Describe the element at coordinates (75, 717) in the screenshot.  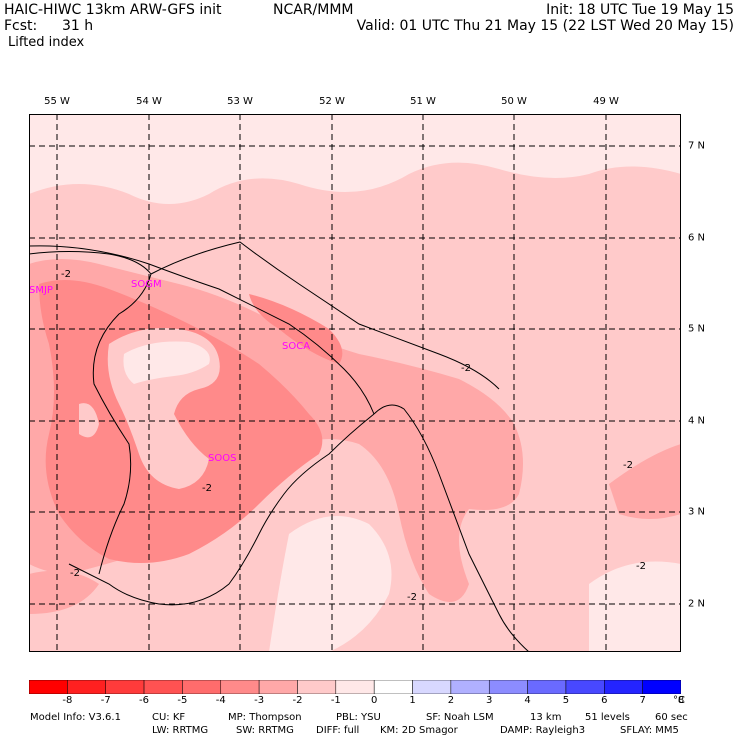
I see `footer-model-info: Model Info: V3.6.1` at that location.